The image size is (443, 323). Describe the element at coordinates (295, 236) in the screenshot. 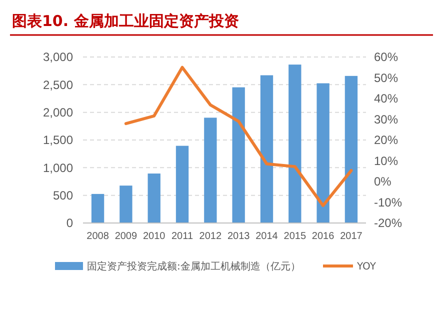

I see `x-tick-label: 2015` at that location.